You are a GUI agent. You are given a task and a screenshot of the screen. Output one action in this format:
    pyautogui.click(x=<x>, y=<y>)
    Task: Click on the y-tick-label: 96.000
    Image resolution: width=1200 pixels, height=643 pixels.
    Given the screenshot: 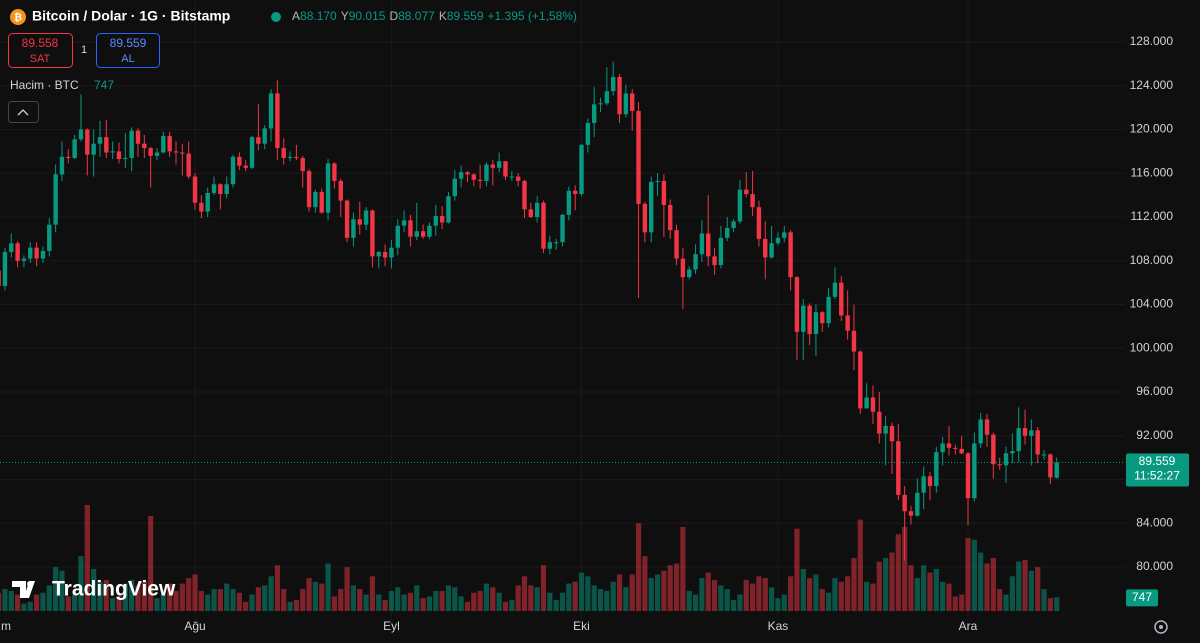 What is the action you would take?
    pyautogui.click(x=1154, y=391)
    